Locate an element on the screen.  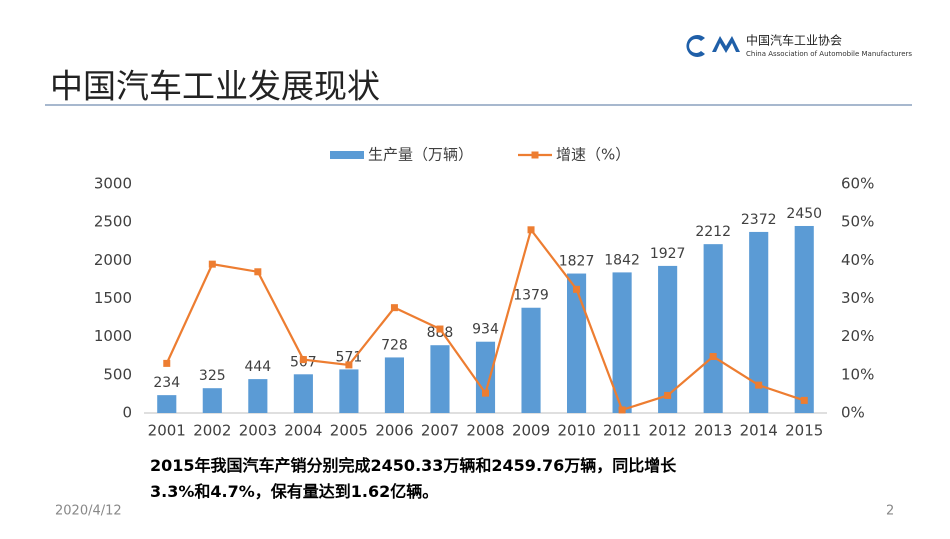
data-label: 2372 is located at coordinates (759, 220).